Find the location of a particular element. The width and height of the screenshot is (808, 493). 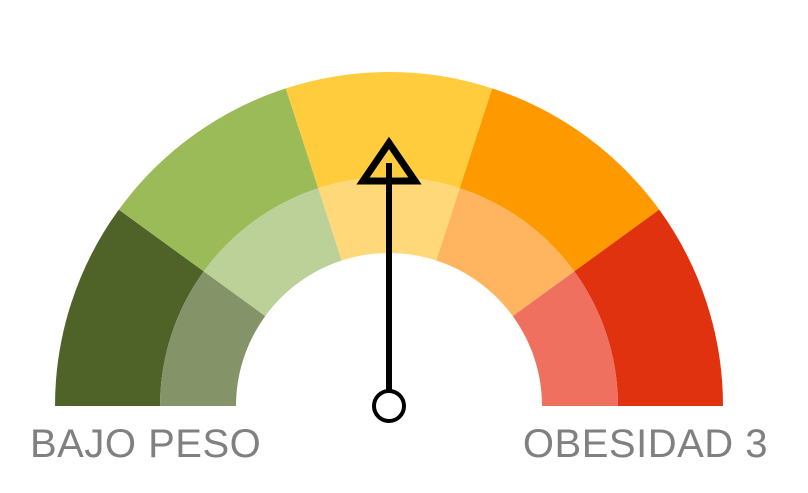

needle-arrowhead is located at coordinates (389, 160).